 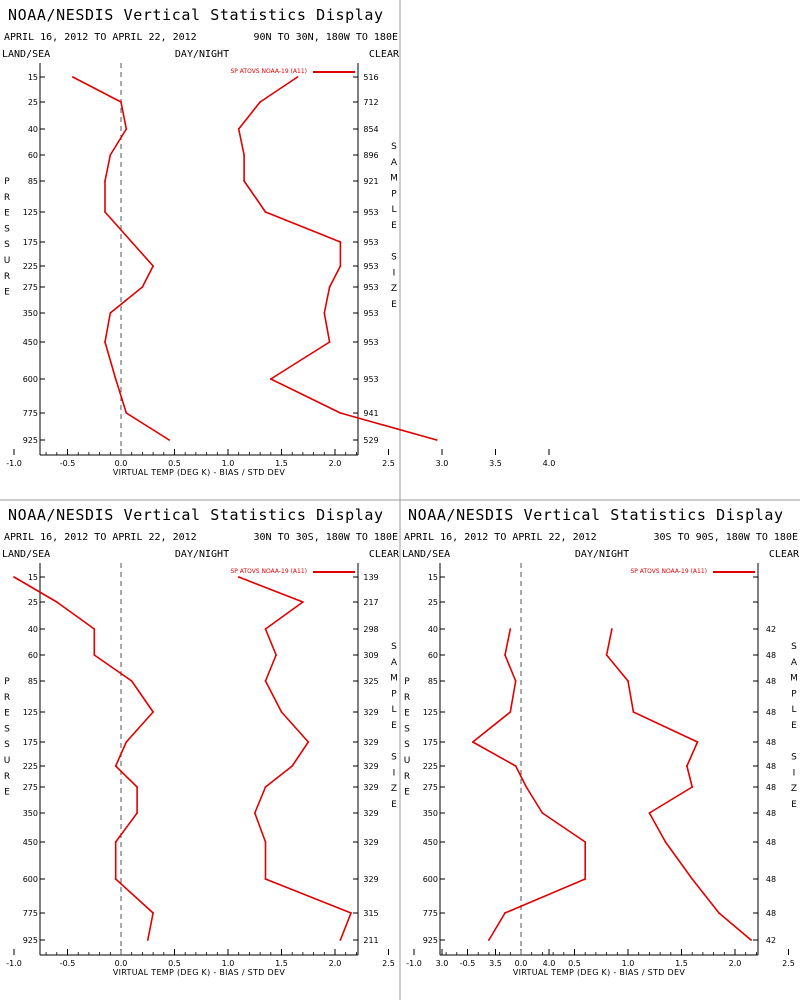 I want to click on sample-size-label: 921, so click(x=370, y=181).